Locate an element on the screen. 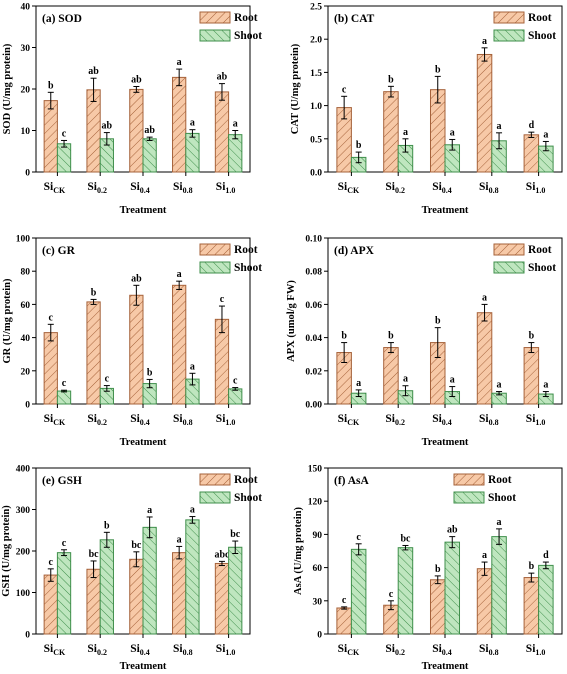  significance-label: abc is located at coordinates (222, 554).